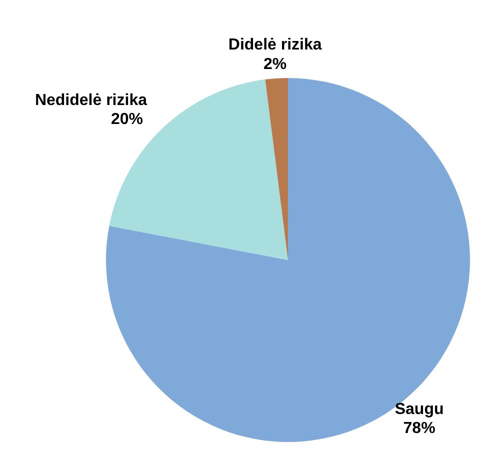 The height and width of the screenshot is (466, 490). I want to click on data-label: 2%, so click(275, 64).